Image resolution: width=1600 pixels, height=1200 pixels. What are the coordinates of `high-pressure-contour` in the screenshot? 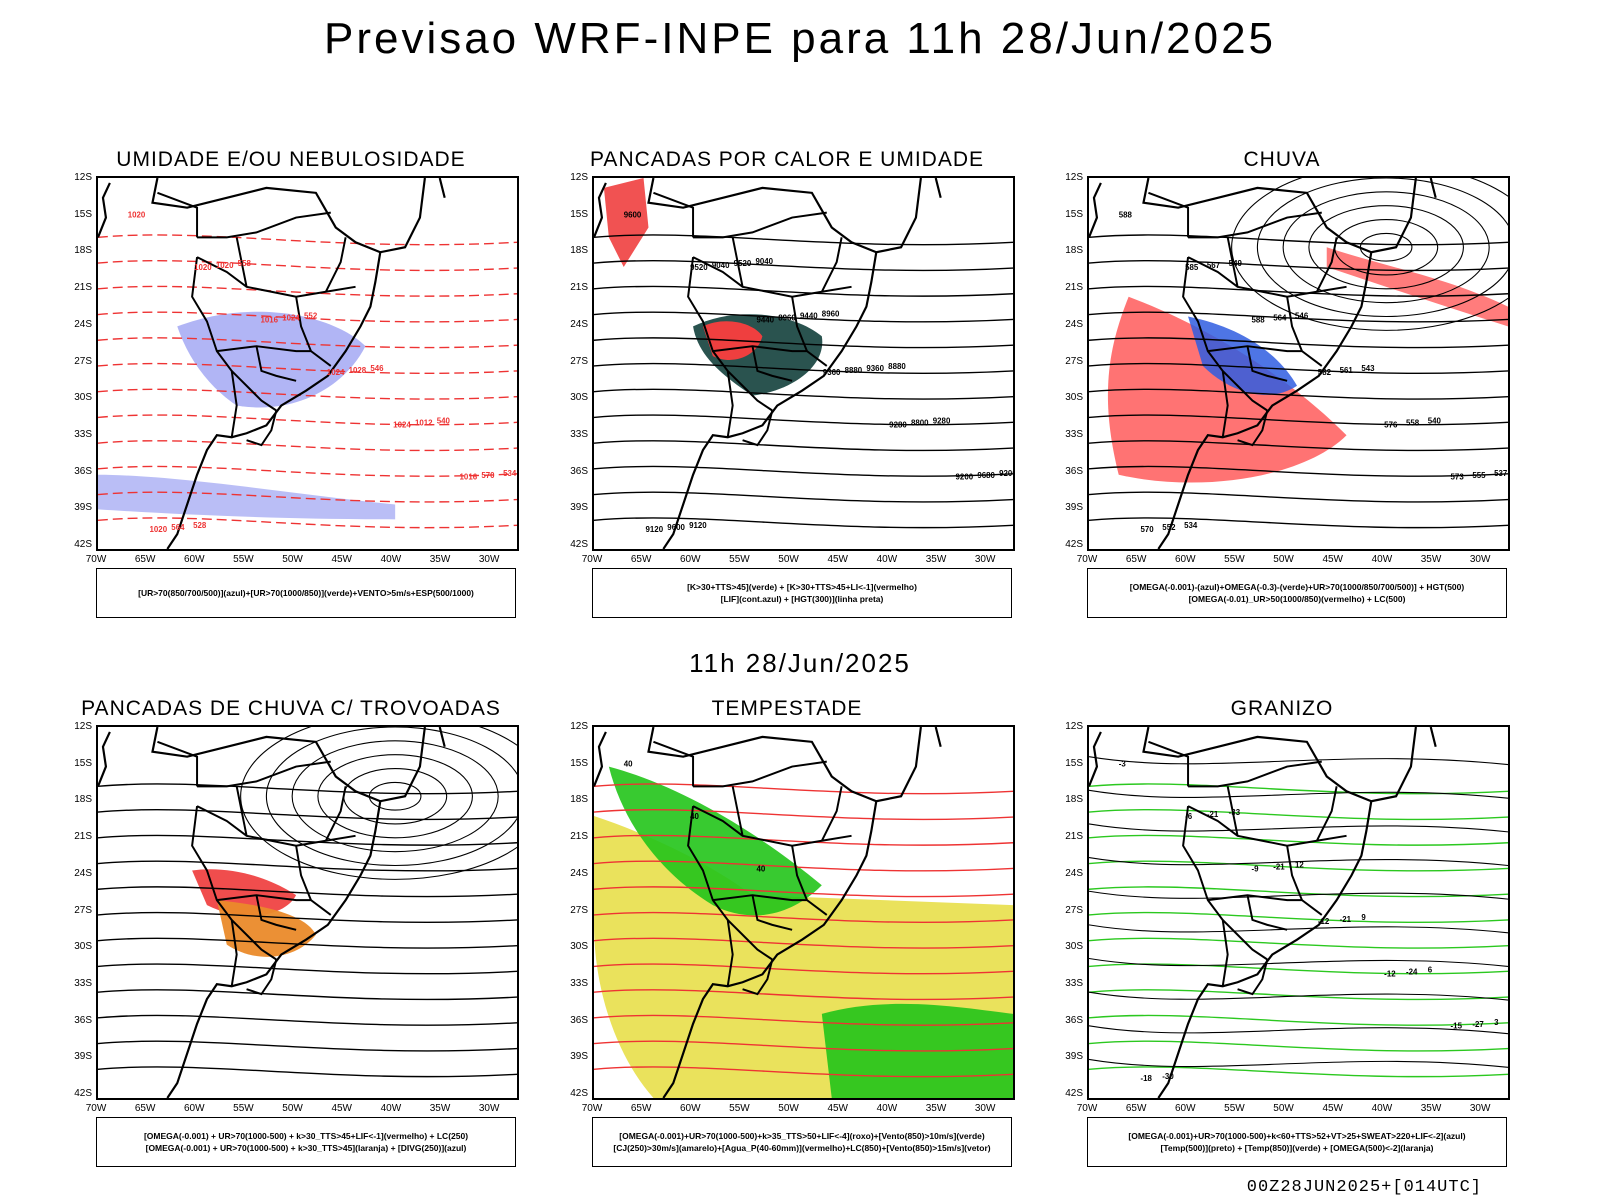 It's located at (395, 796).